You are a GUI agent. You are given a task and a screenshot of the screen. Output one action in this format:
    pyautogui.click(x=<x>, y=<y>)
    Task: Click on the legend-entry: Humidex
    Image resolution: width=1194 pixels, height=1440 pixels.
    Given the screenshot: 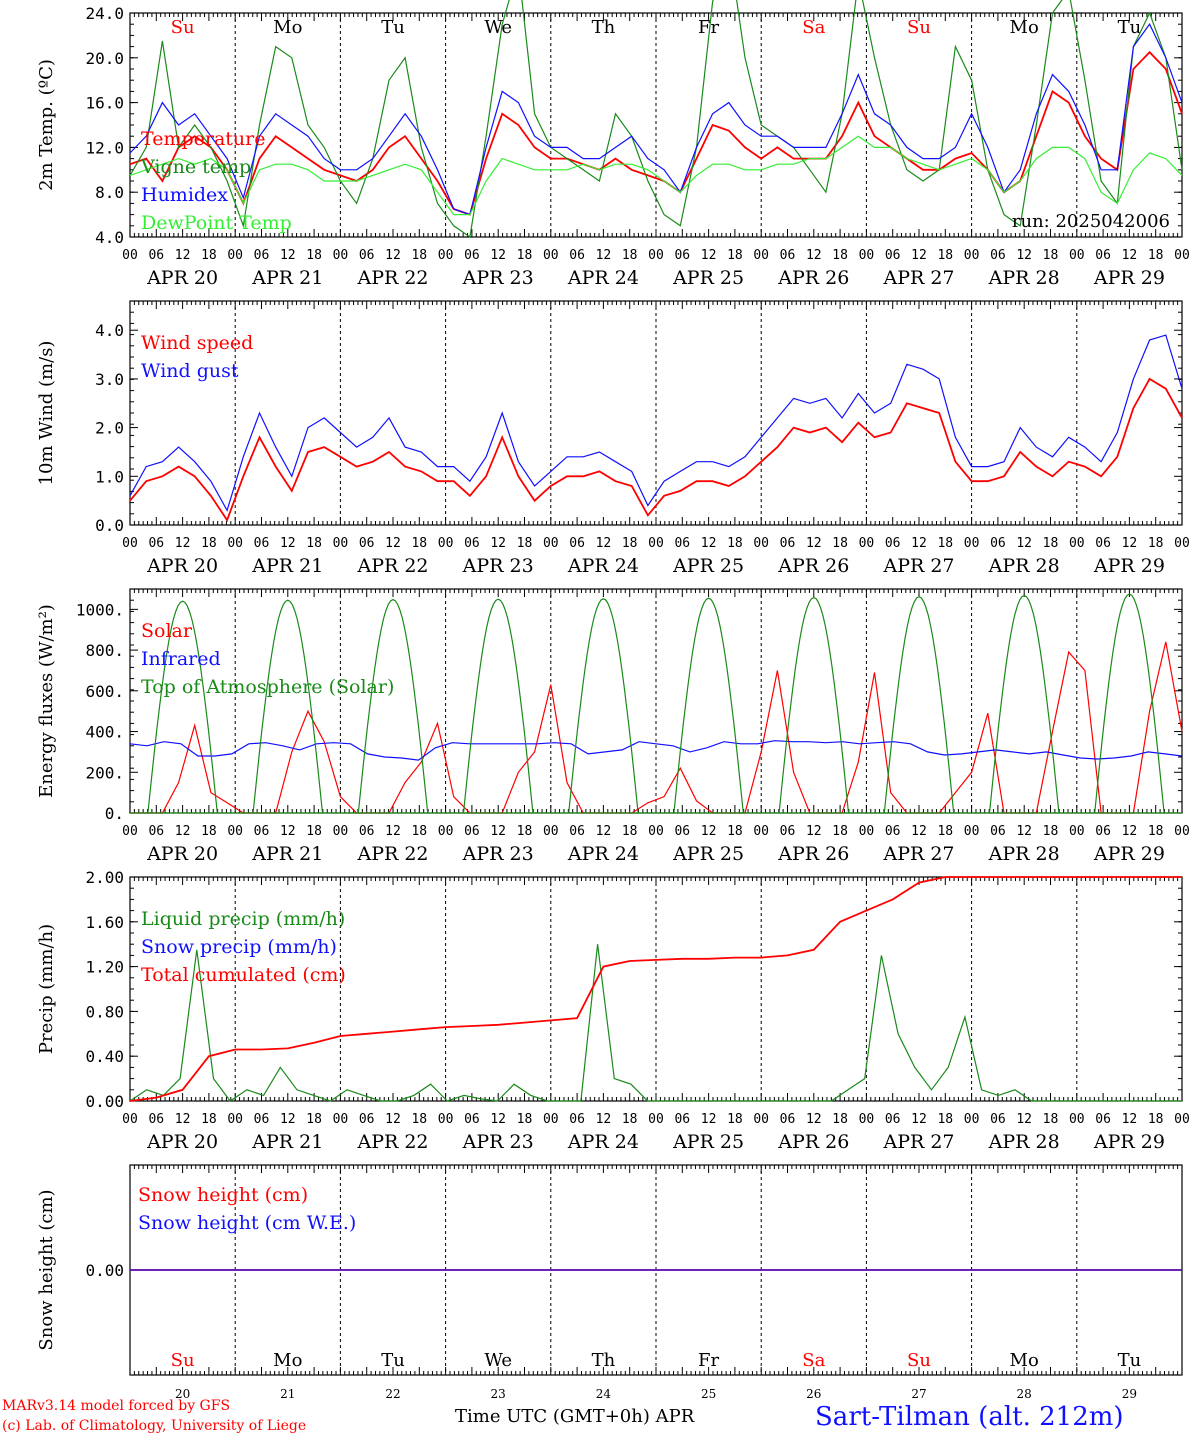 What is the action you would take?
    pyautogui.click(x=184, y=195)
    